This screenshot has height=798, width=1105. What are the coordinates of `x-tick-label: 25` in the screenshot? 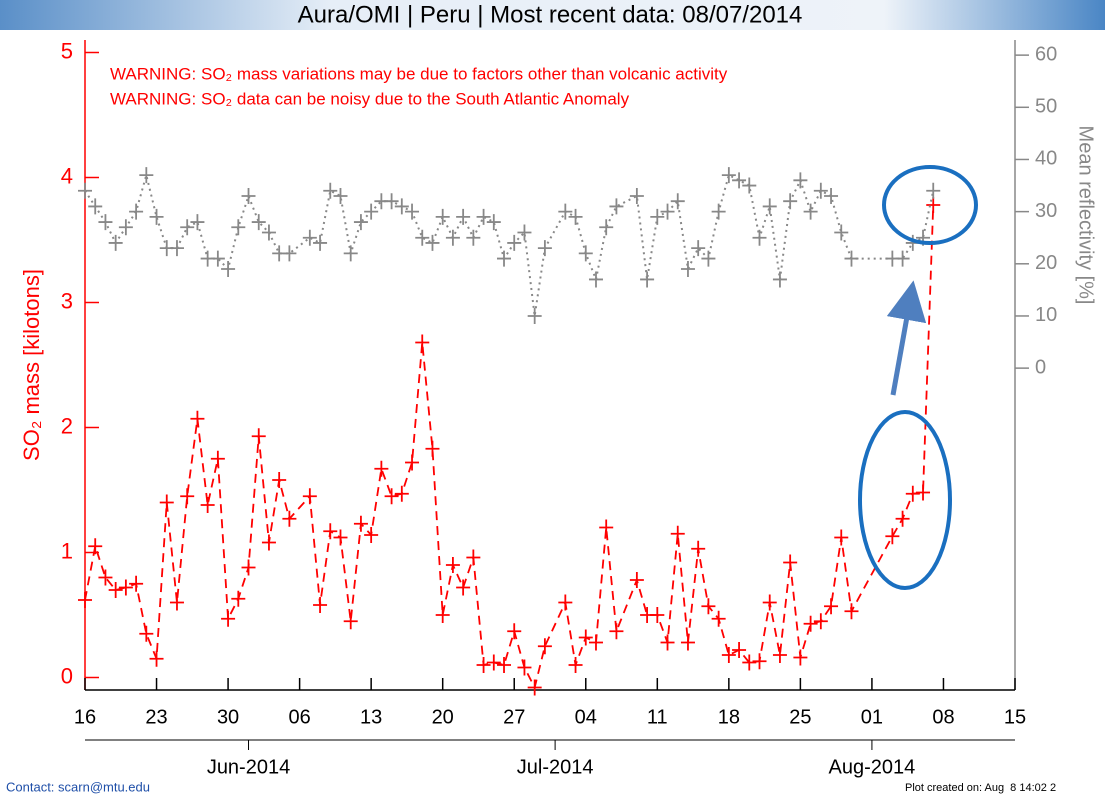 It's located at (800, 717).